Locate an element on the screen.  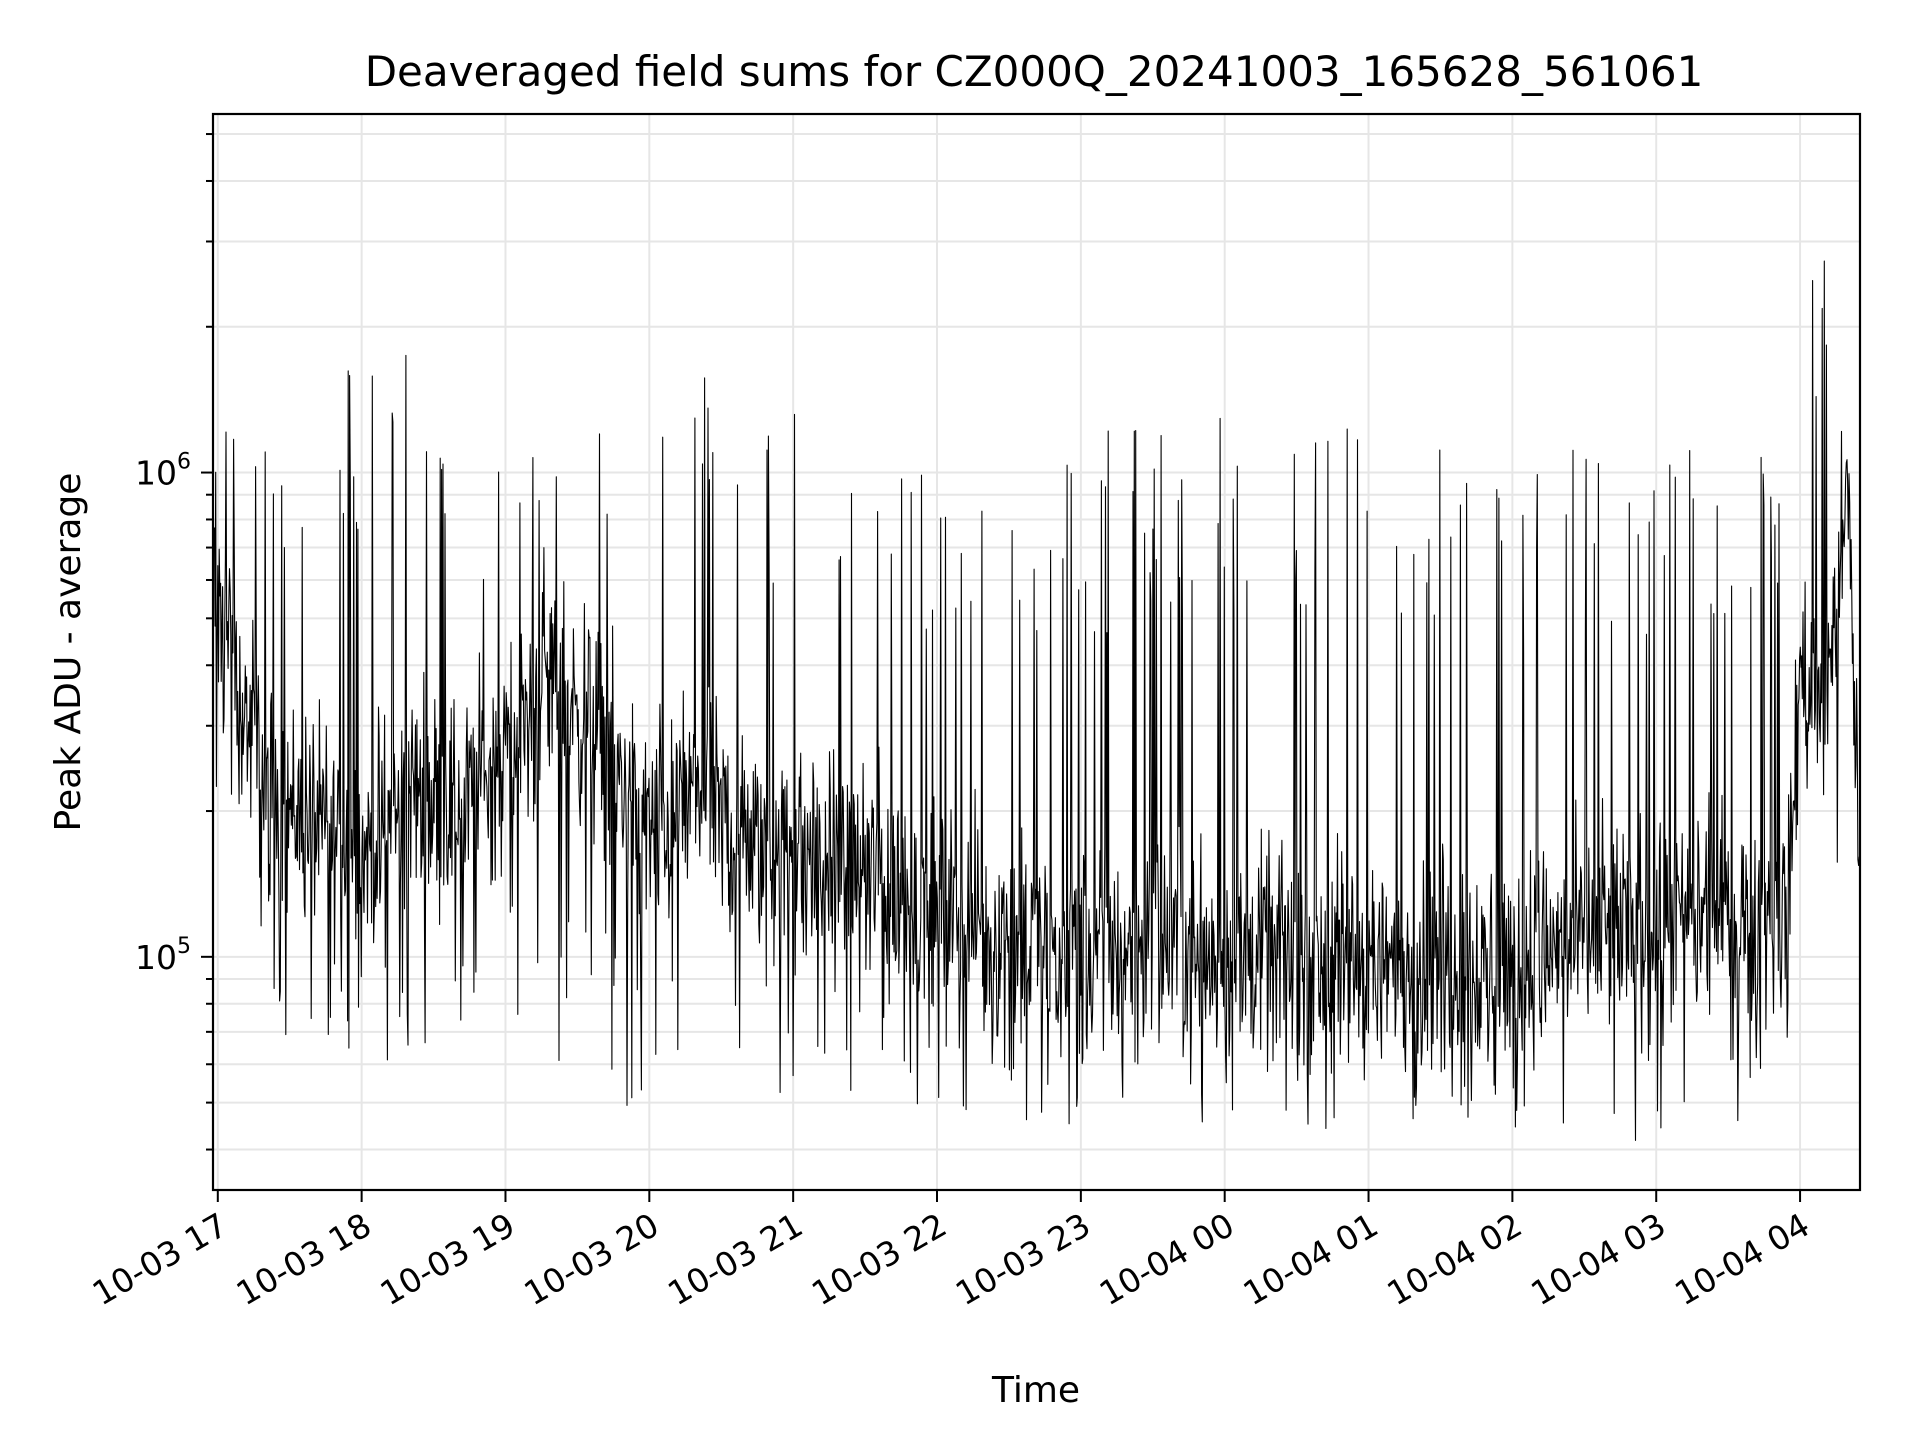
x-axis-label: Time is located at coordinates (1035, 1390).